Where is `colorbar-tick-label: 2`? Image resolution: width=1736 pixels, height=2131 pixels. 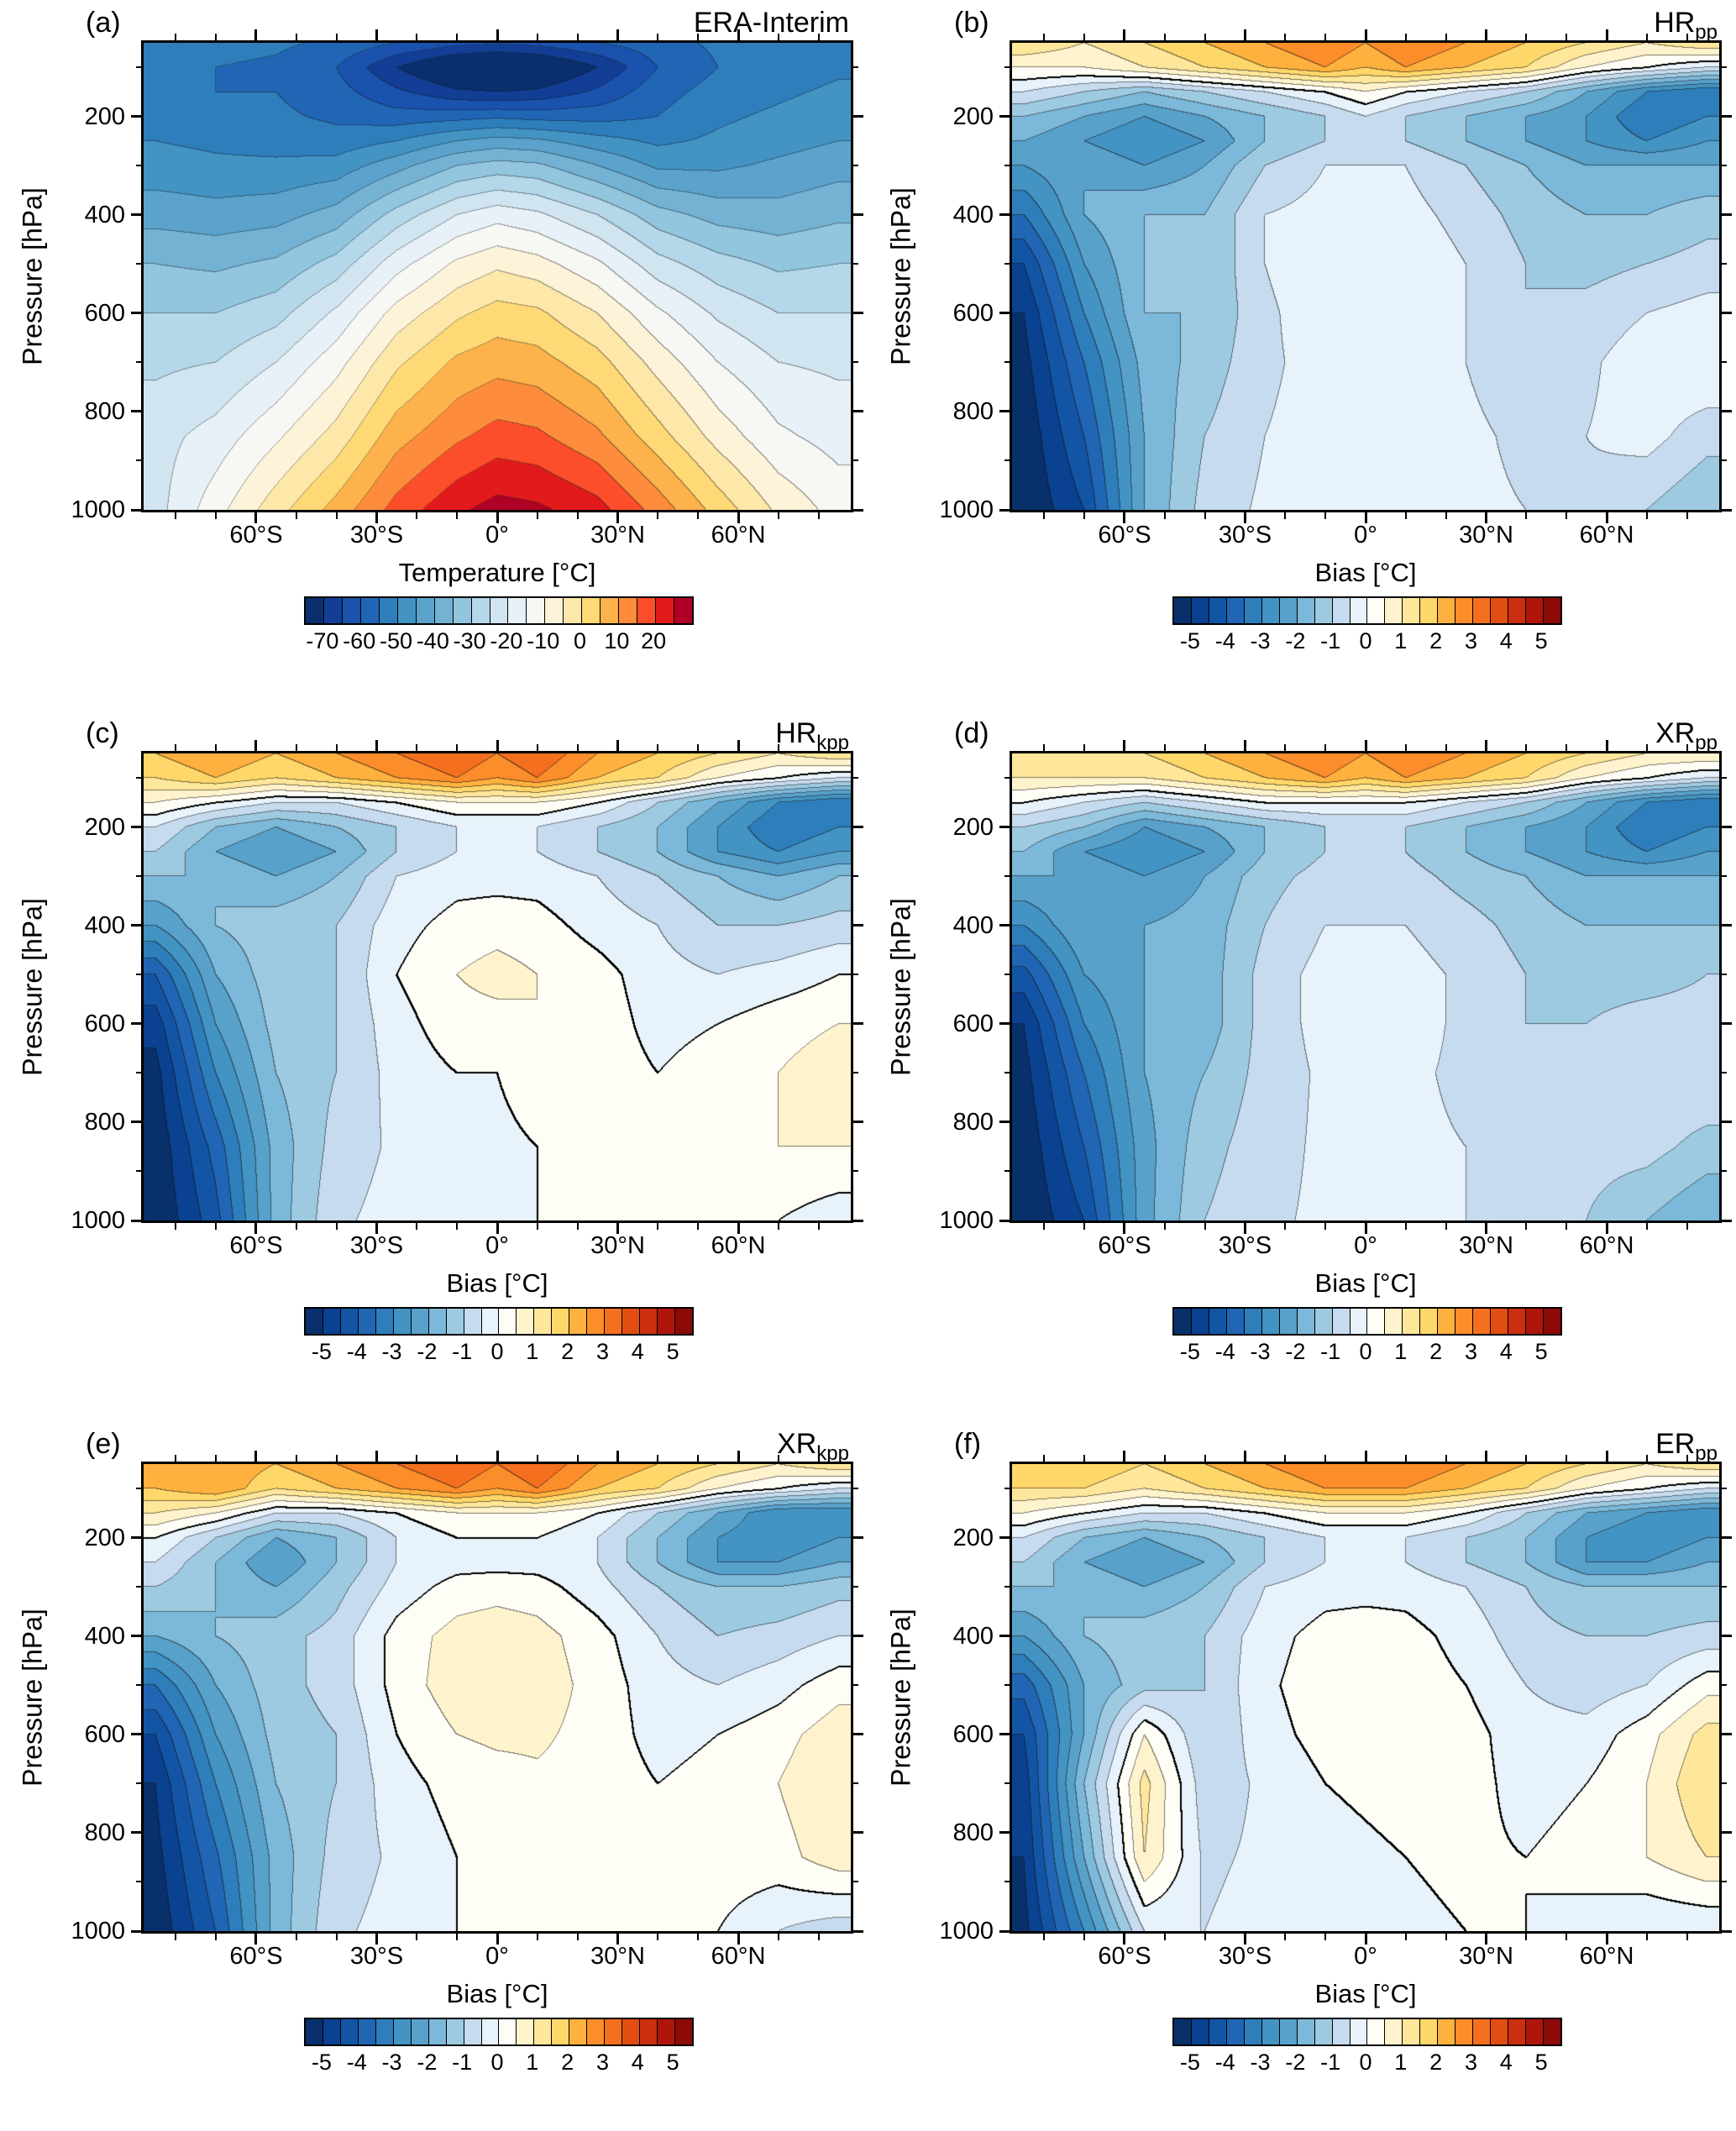
colorbar-tick-label: 2 is located at coordinates (1436, 1351).